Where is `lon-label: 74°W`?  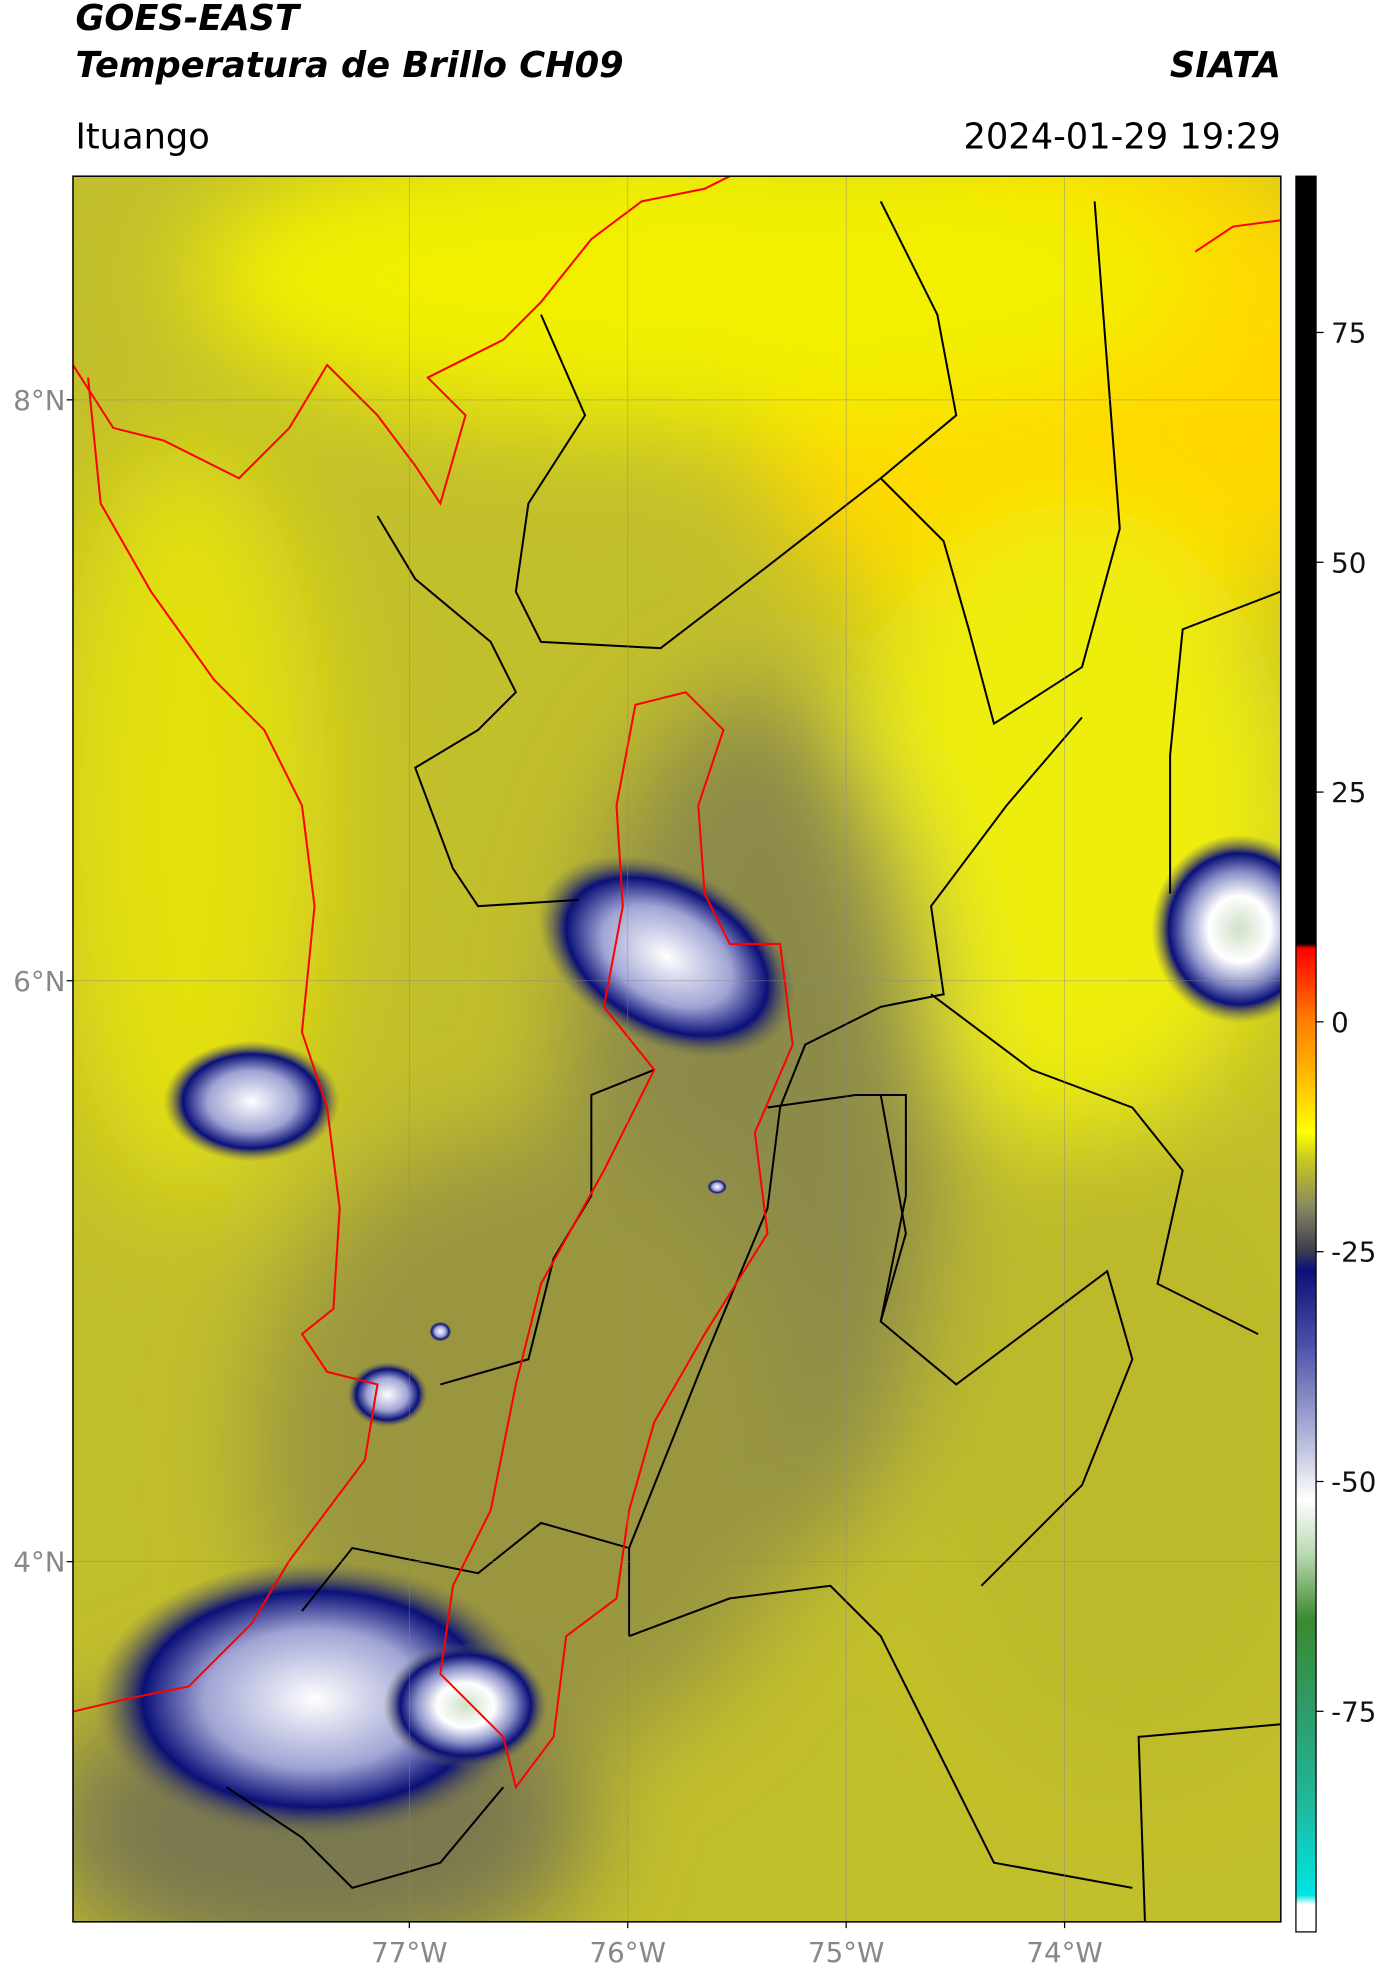
lon-label: 74°W is located at coordinates (1064, 1952).